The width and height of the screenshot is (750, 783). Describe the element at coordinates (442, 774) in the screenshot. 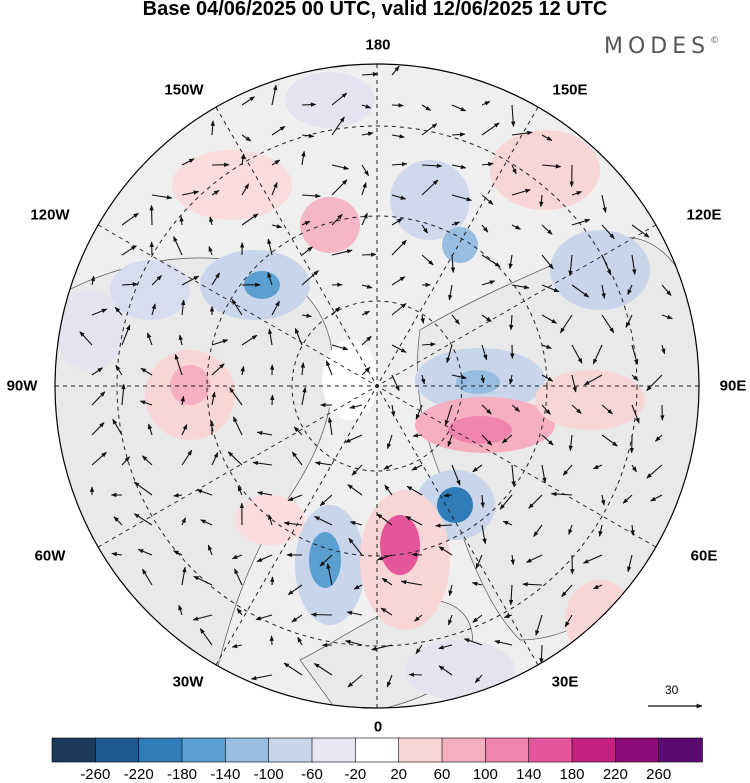

I see `colorbar-tick-label: 60` at that location.